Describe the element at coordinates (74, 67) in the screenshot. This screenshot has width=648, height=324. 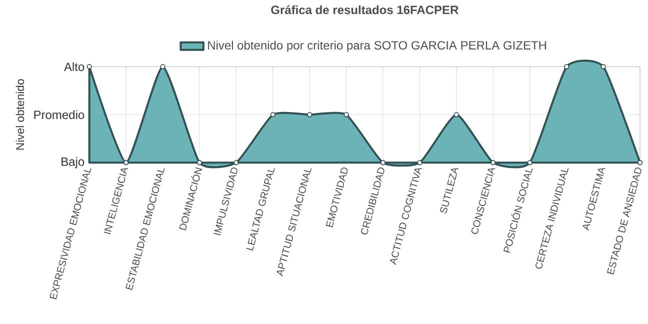
I see `text: Alto` at that location.